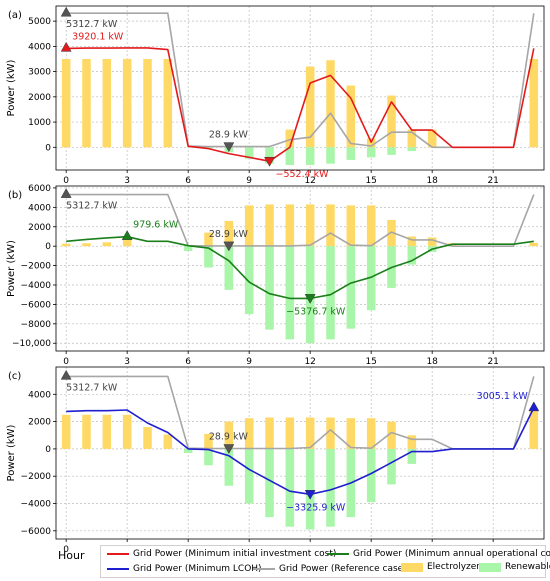 The width and height of the screenshot is (550, 581). What do you see at coordinates (338, 554) in the screenshot?
I see `legend-swatch-green` at bounding box center [338, 554].